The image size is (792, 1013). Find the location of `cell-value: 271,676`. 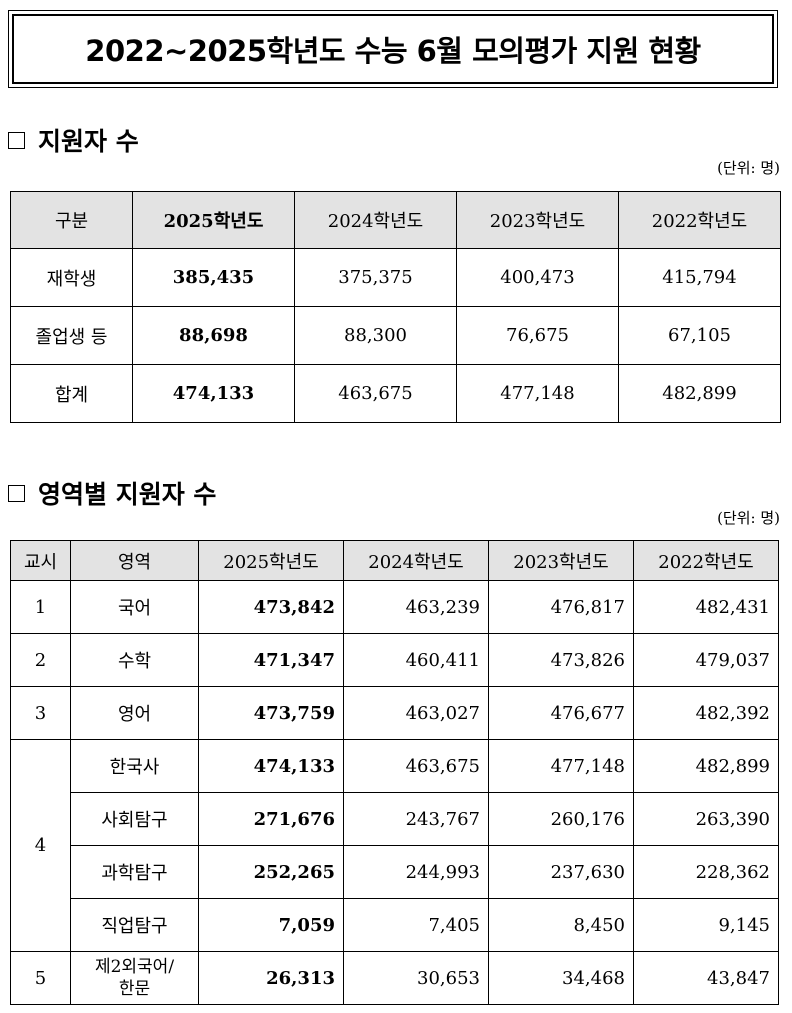

cell-value: 271,676 is located at coordinates (271, 819).